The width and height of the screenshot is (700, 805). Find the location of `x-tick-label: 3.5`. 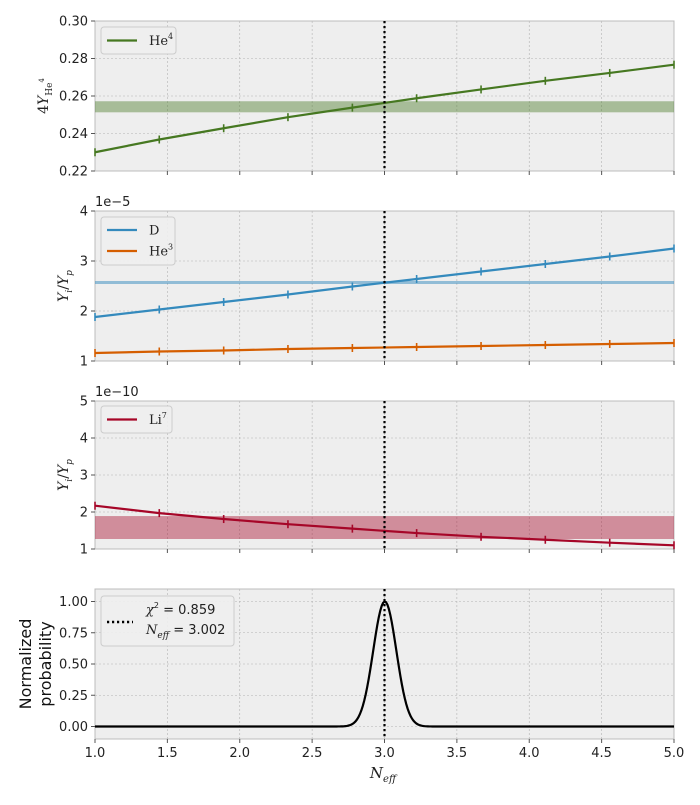

x-tick-label: 3.5 is located at coordinates (457, 753).